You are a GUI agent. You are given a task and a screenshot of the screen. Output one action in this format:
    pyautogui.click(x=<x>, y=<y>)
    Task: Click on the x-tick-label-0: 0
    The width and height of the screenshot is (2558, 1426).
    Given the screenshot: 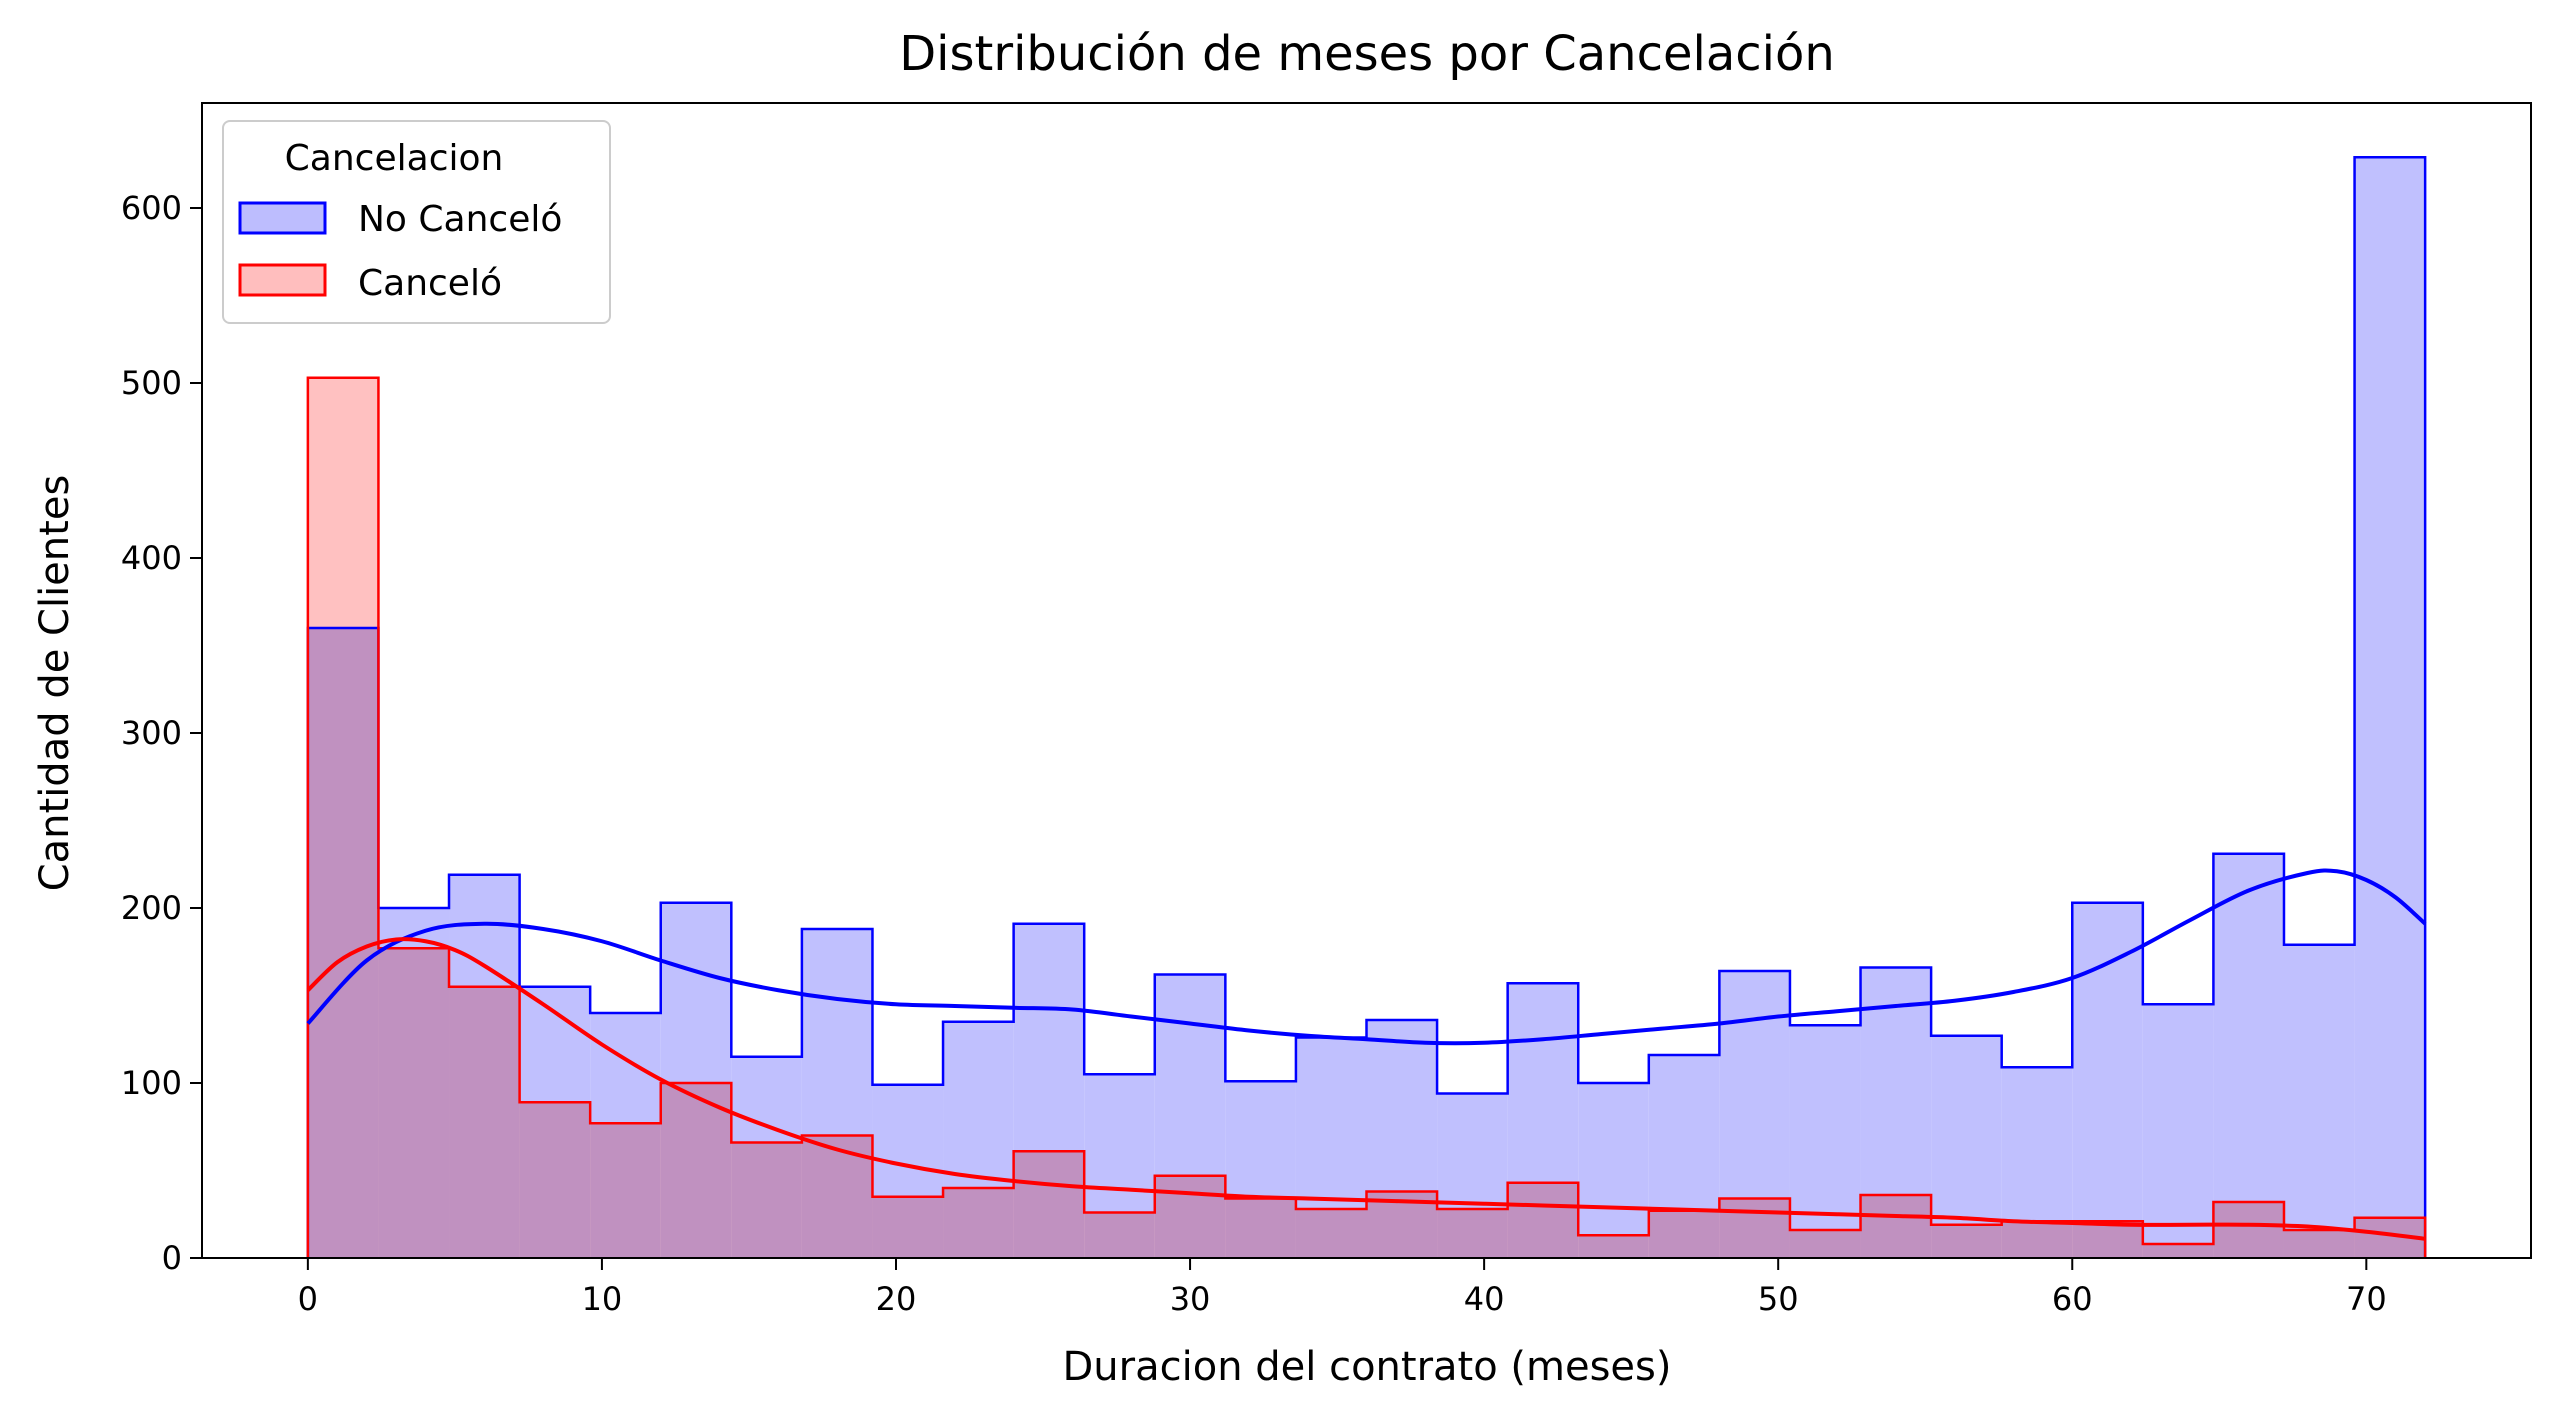 What is the action you would take?
    pyautogui.click(x=308, y=1299)
    